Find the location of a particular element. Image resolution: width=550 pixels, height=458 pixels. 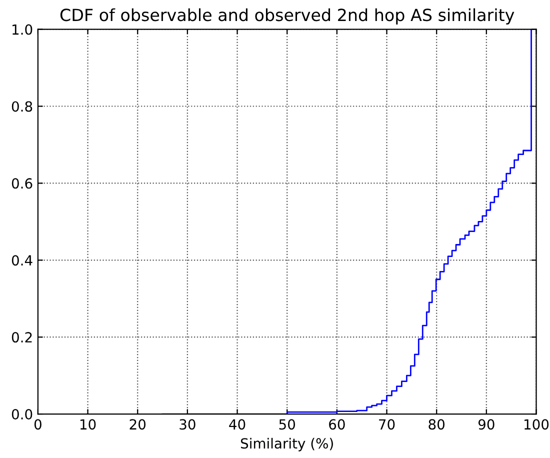

x-tick-label: 40 is located at coordinates (237, 424).